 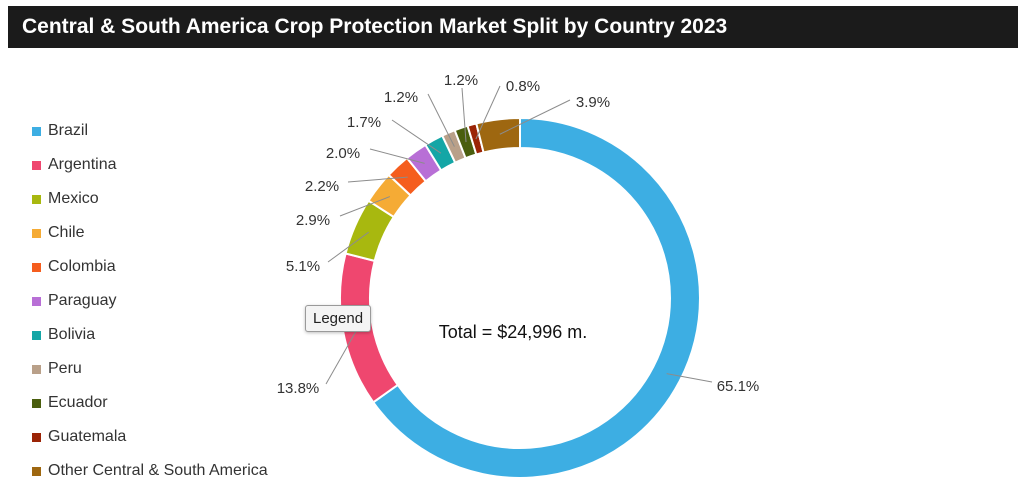 What do you see at coordinates (68, 130) in the screenshot?
I see `legend-label: Brazil` at bounding box center [68, 130].